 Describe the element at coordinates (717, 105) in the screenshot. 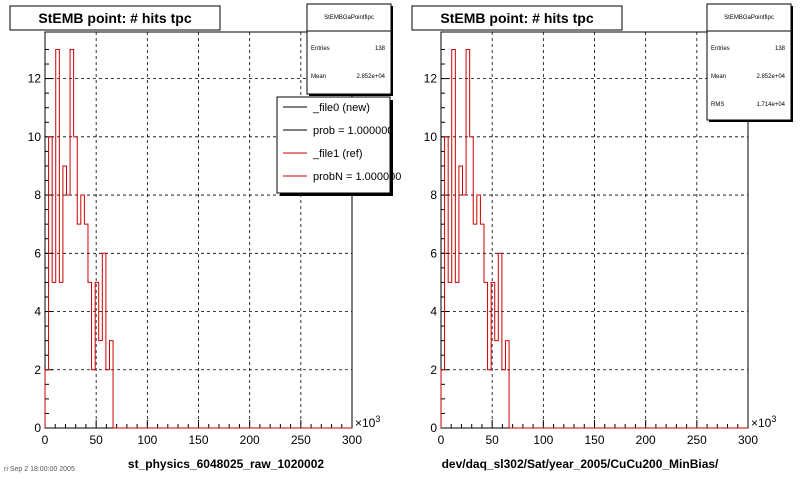

I see `stats-label: RMS` at that location.